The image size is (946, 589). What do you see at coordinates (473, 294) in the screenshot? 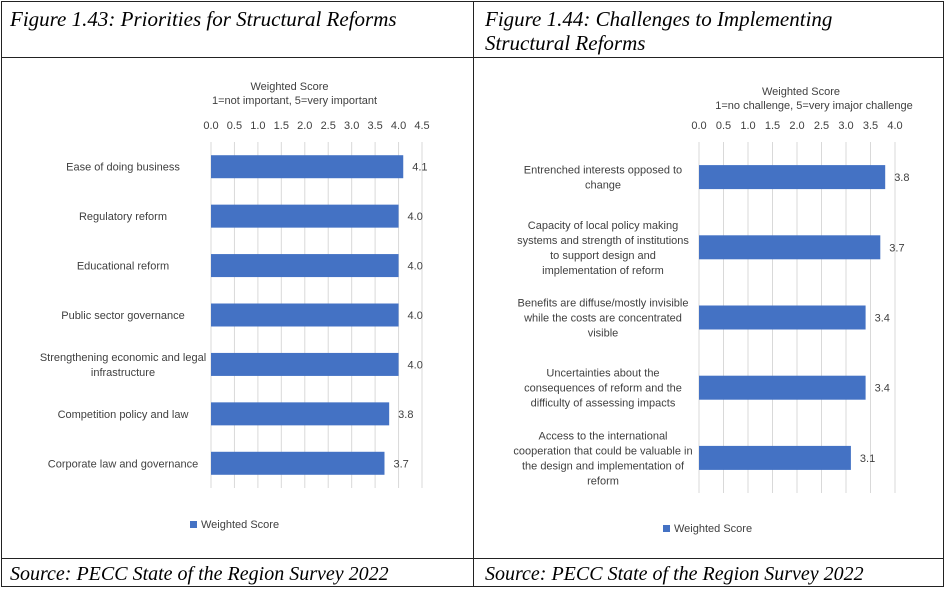
I see `column-divider` at bounding box center [473, 294].